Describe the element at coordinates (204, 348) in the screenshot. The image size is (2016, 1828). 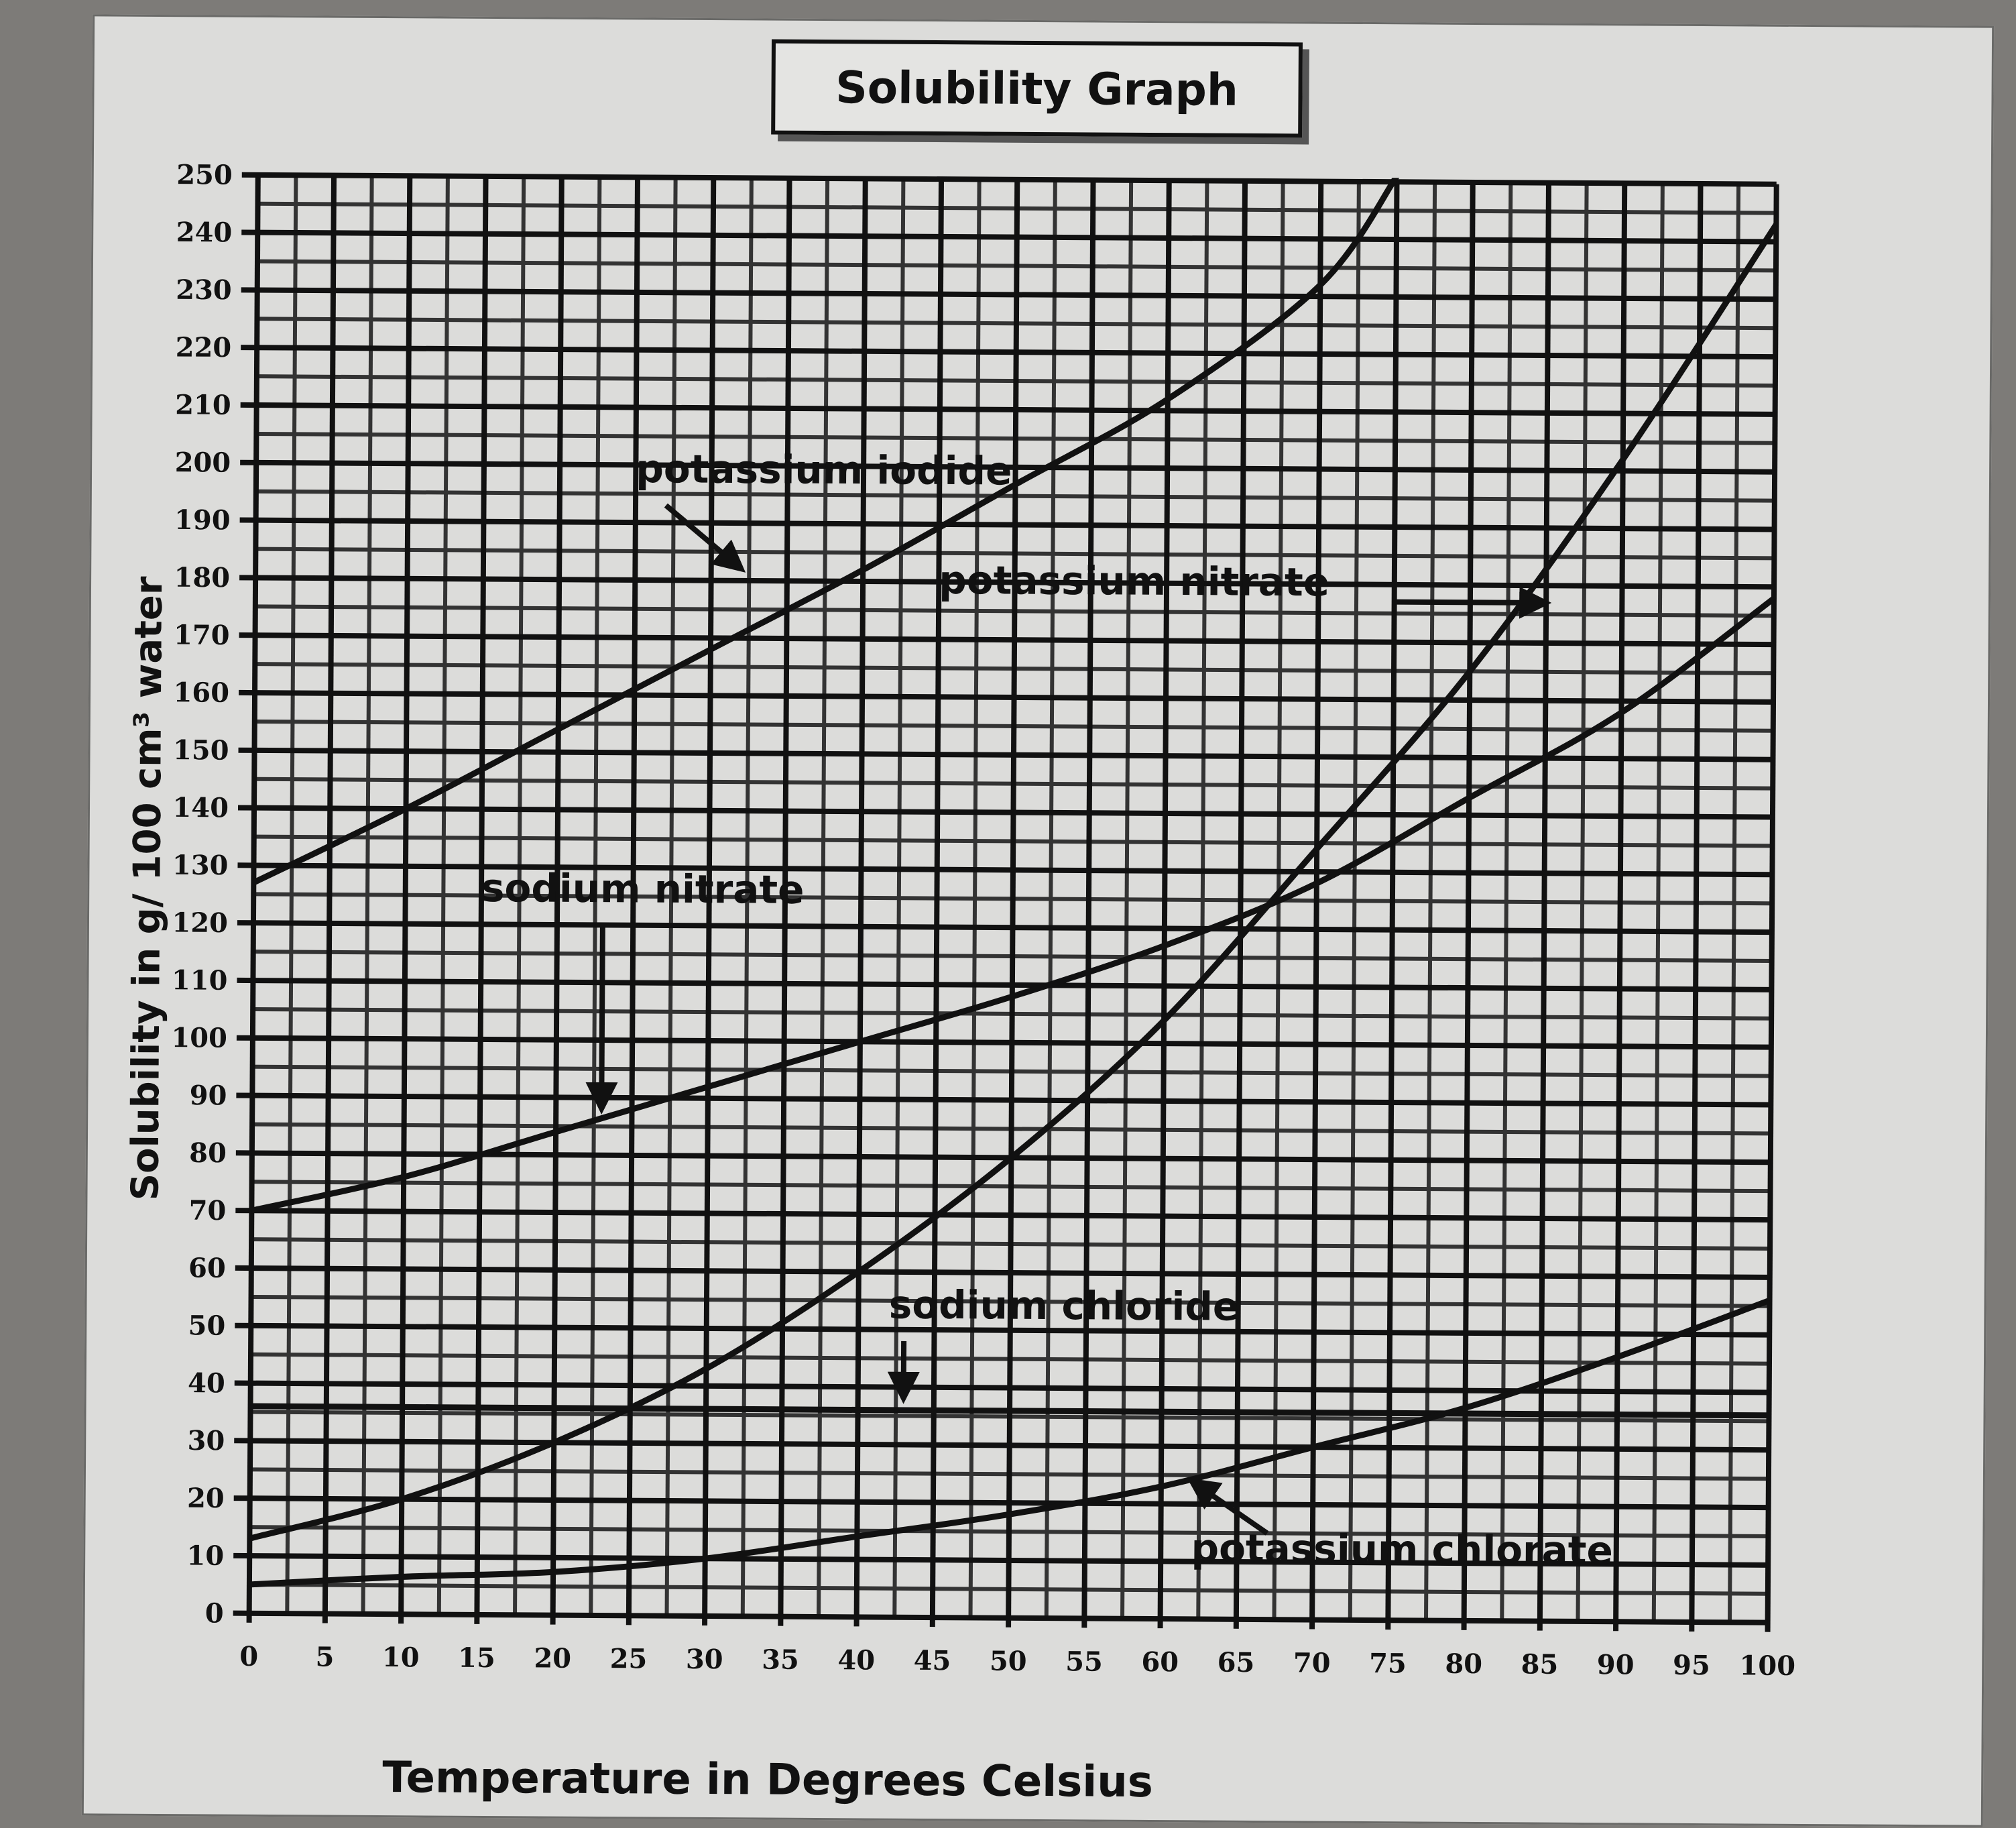
I see `y-tick-label: 220` at that location.